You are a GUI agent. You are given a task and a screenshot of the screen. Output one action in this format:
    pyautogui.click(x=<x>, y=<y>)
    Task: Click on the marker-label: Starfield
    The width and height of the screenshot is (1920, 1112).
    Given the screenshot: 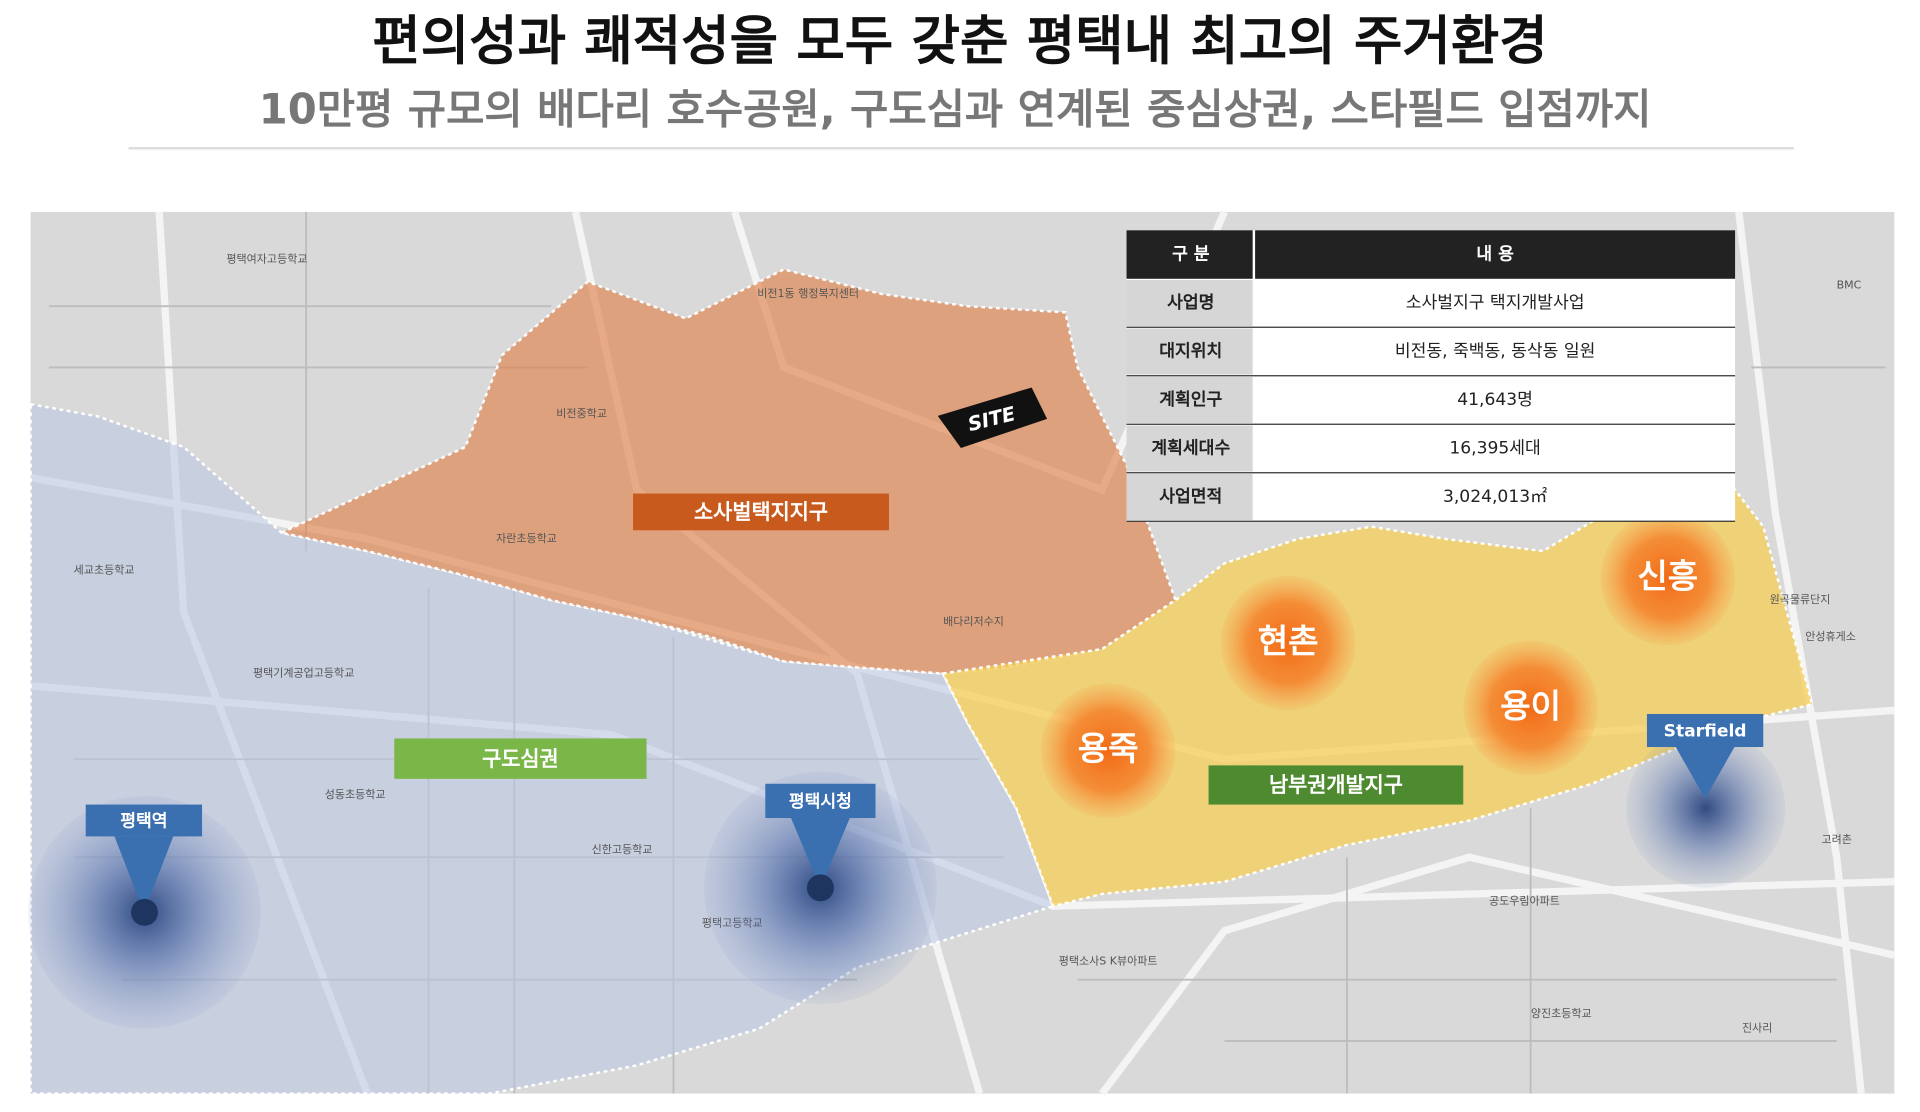 What is the action you would take?
    pyautogui.click(x=1705, y=732)
    